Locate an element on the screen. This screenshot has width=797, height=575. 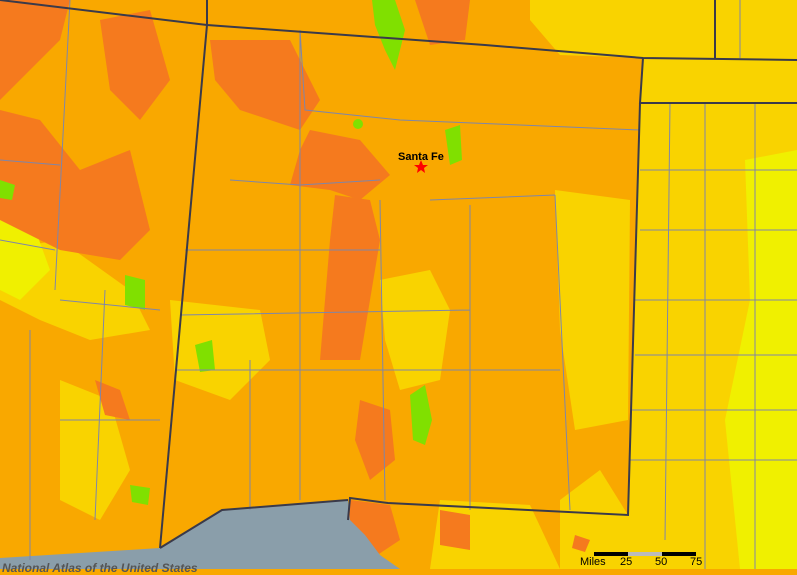
city-label-santa-fe: Santa Fe is located at coordinates (421, 157).